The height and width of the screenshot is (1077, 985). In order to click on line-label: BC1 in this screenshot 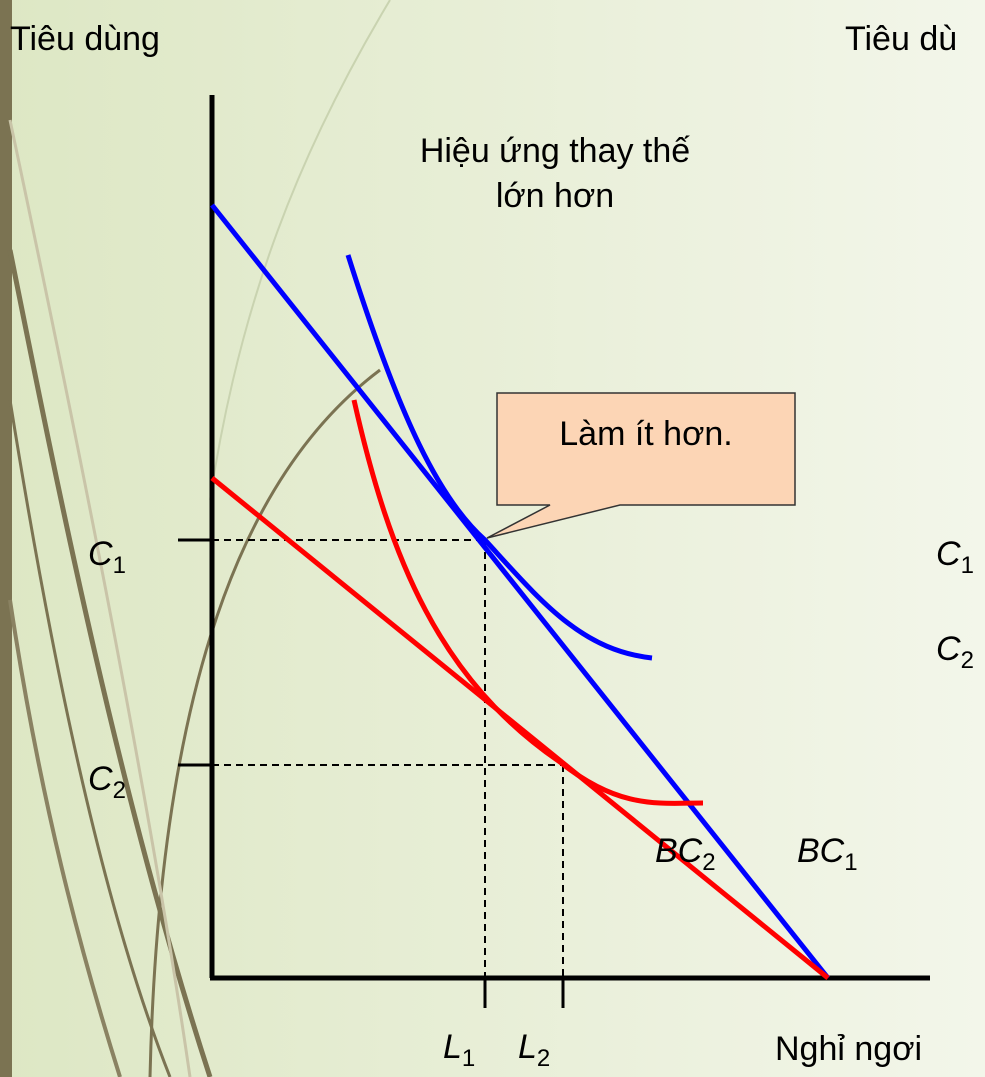, I will do `click(827, 854)`.